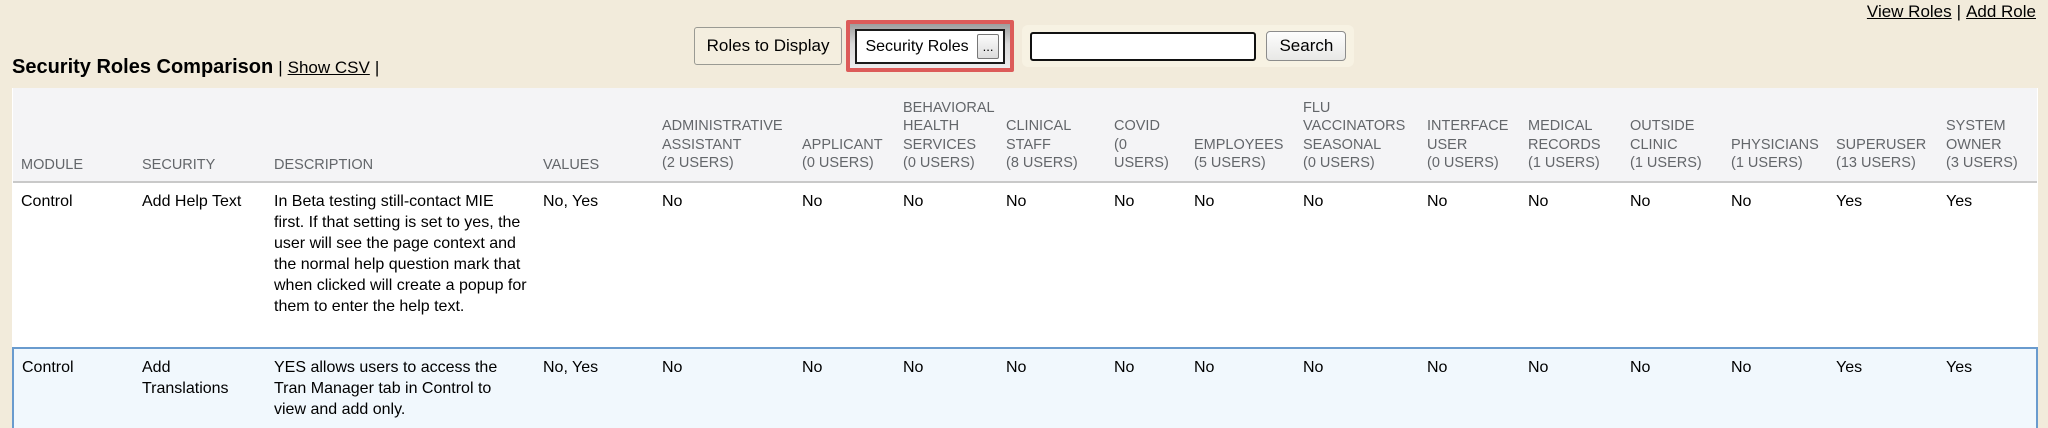 This screenshot has height=428, width=2048. I want to click on column-header-values: VALUES, so click(594, 135).